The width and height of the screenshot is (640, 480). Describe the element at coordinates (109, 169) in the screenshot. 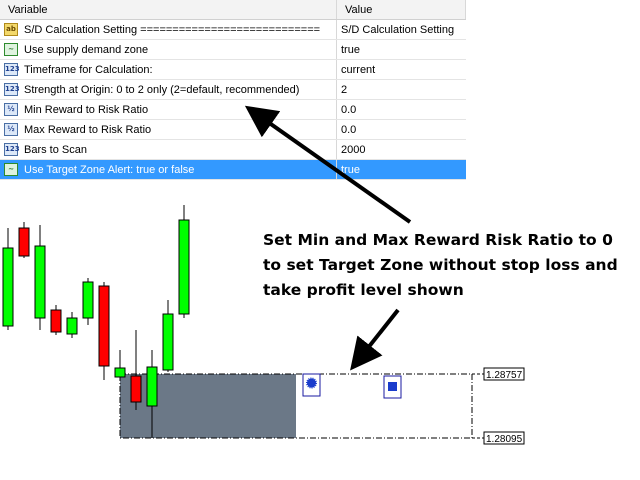

I see `property-name: Use Target Zone Alert: true or false` at that location.